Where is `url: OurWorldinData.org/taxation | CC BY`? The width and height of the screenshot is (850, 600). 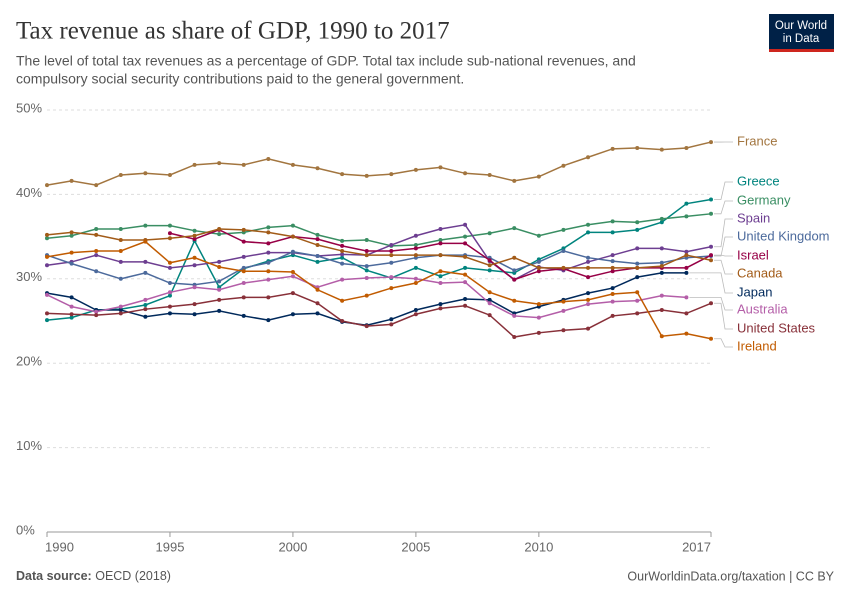
url: OurWorldinData.org/taxation | CC BY is located at coordinates (730, 576).